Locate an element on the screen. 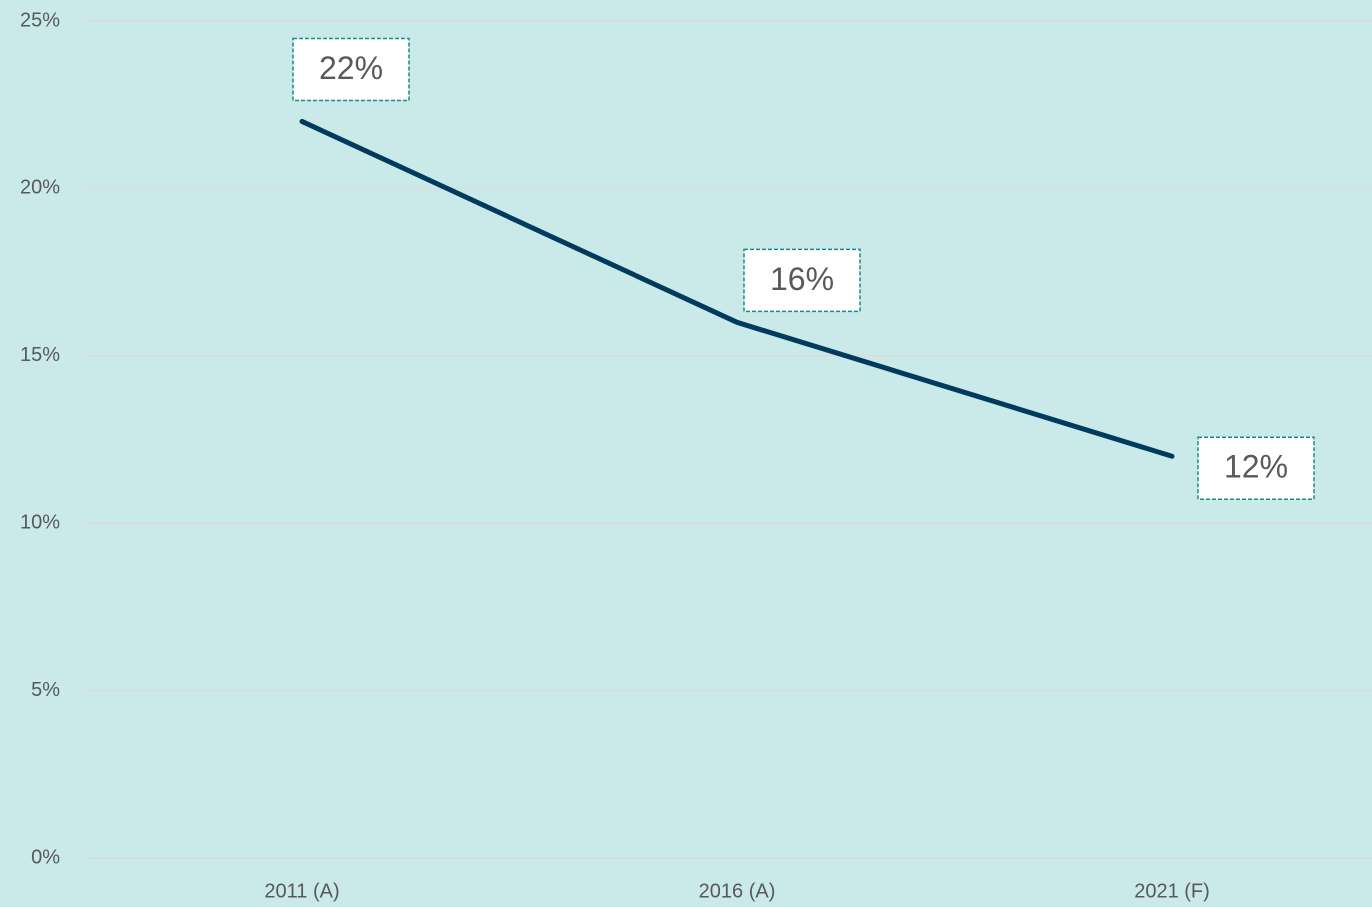 The image size is (1372, 907). x-tick-label: 2011 (A) is located at coordinates (301, 891).